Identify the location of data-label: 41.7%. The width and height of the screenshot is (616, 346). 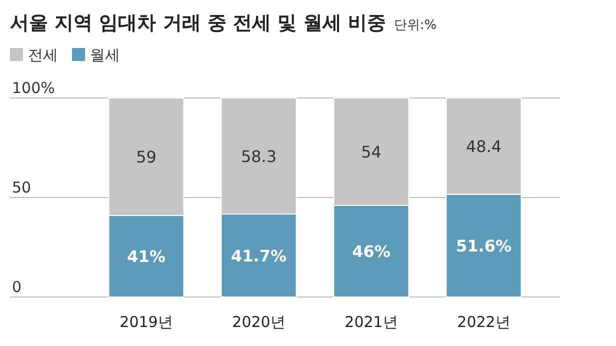
(258, 256).